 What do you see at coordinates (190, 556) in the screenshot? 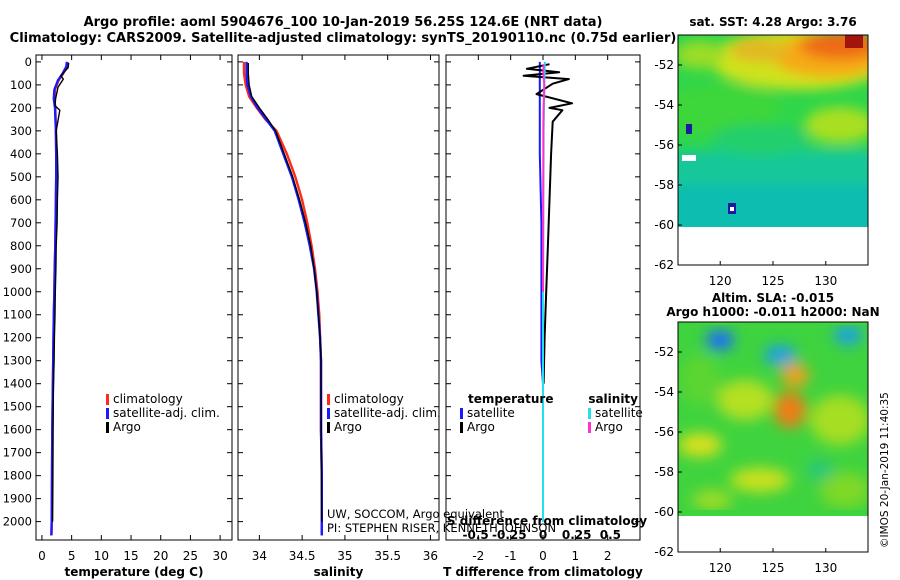
I see `temperature-xtick-label: 25` at bounding box center [190, 556].